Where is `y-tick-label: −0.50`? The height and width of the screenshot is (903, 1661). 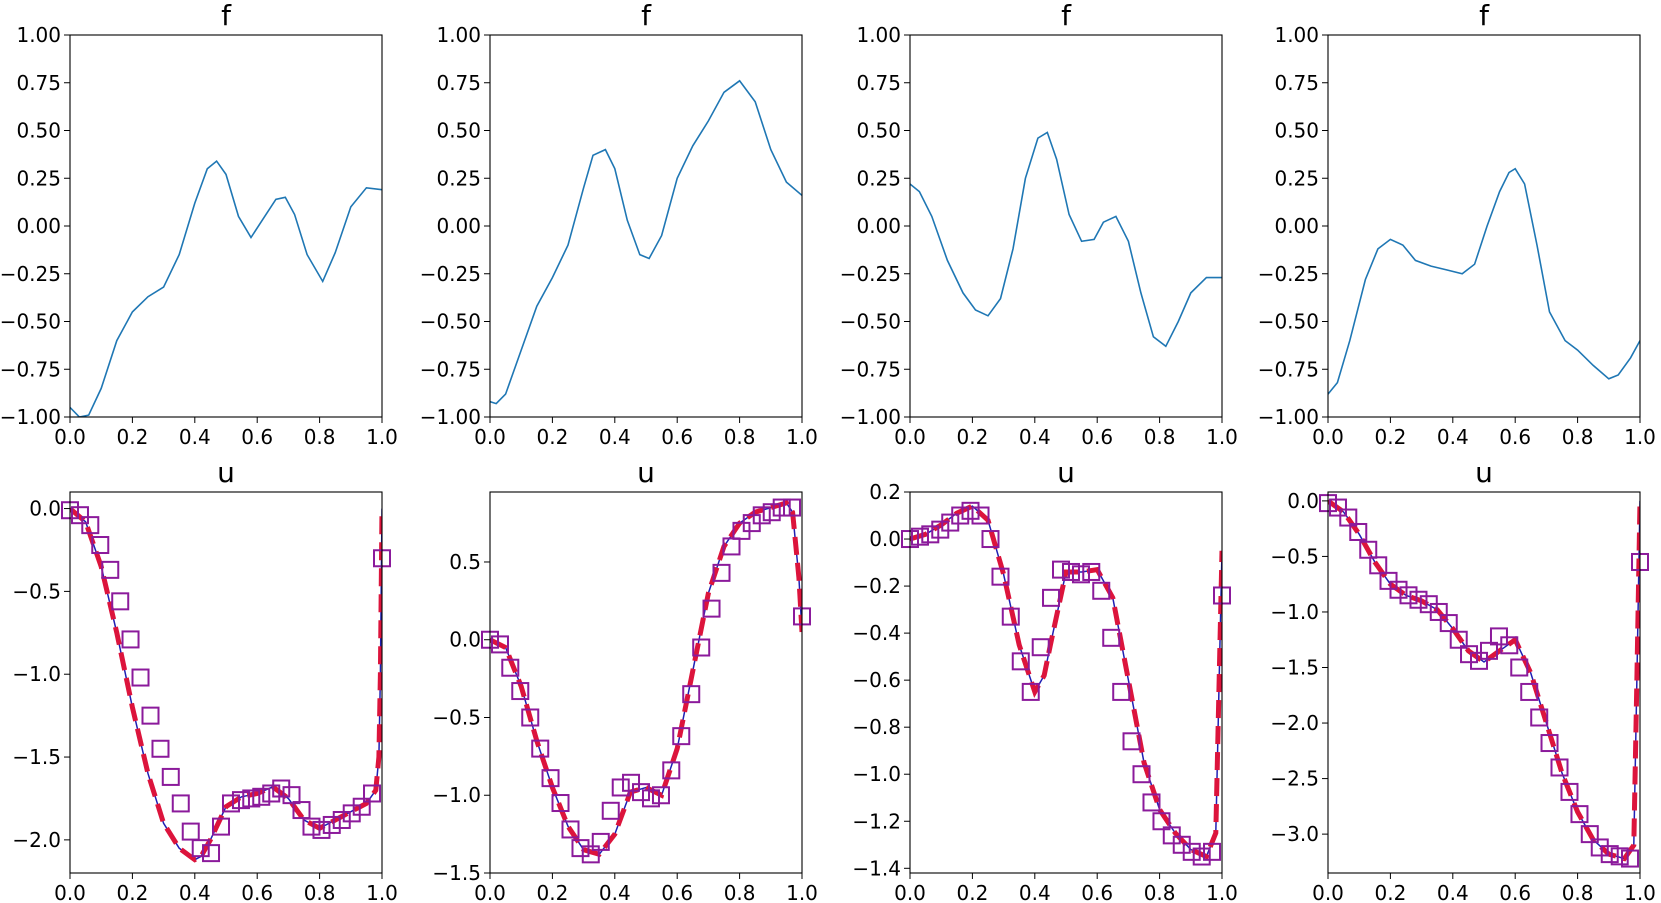 y-tick-label: −0.50 is located at coordinates (30, 322).